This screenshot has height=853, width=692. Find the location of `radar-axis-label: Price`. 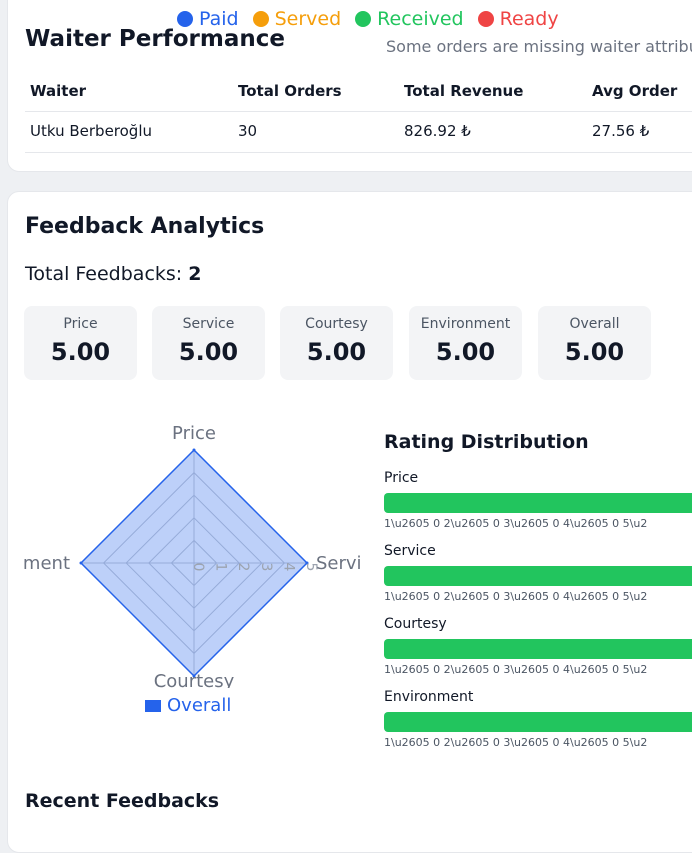

radar-axis-label: Price is located at coordinates (194, 433).